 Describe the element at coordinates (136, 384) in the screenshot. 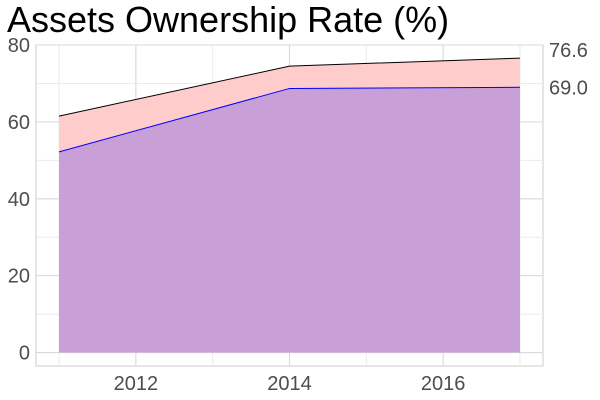

I see `x-tick-label: 2012` at that location.